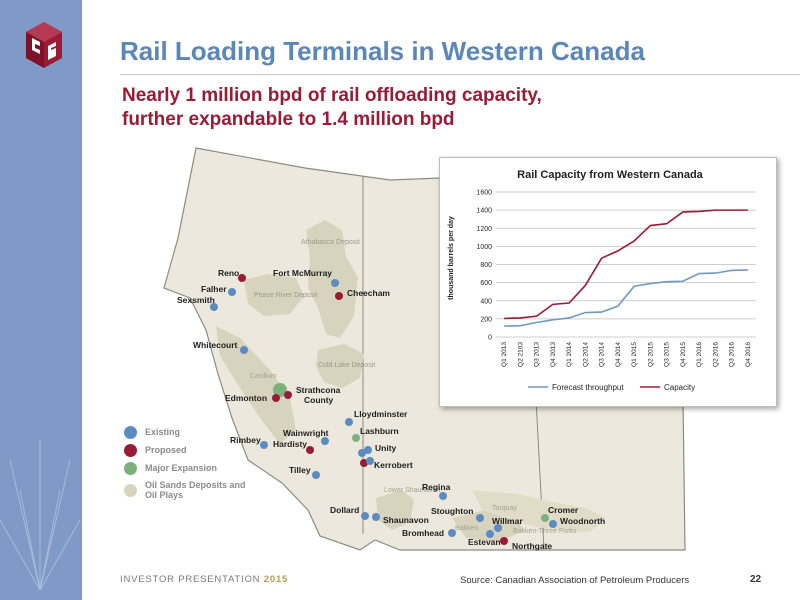  I want to click on x-tick-label: Q3 2016, so click(732, 354).